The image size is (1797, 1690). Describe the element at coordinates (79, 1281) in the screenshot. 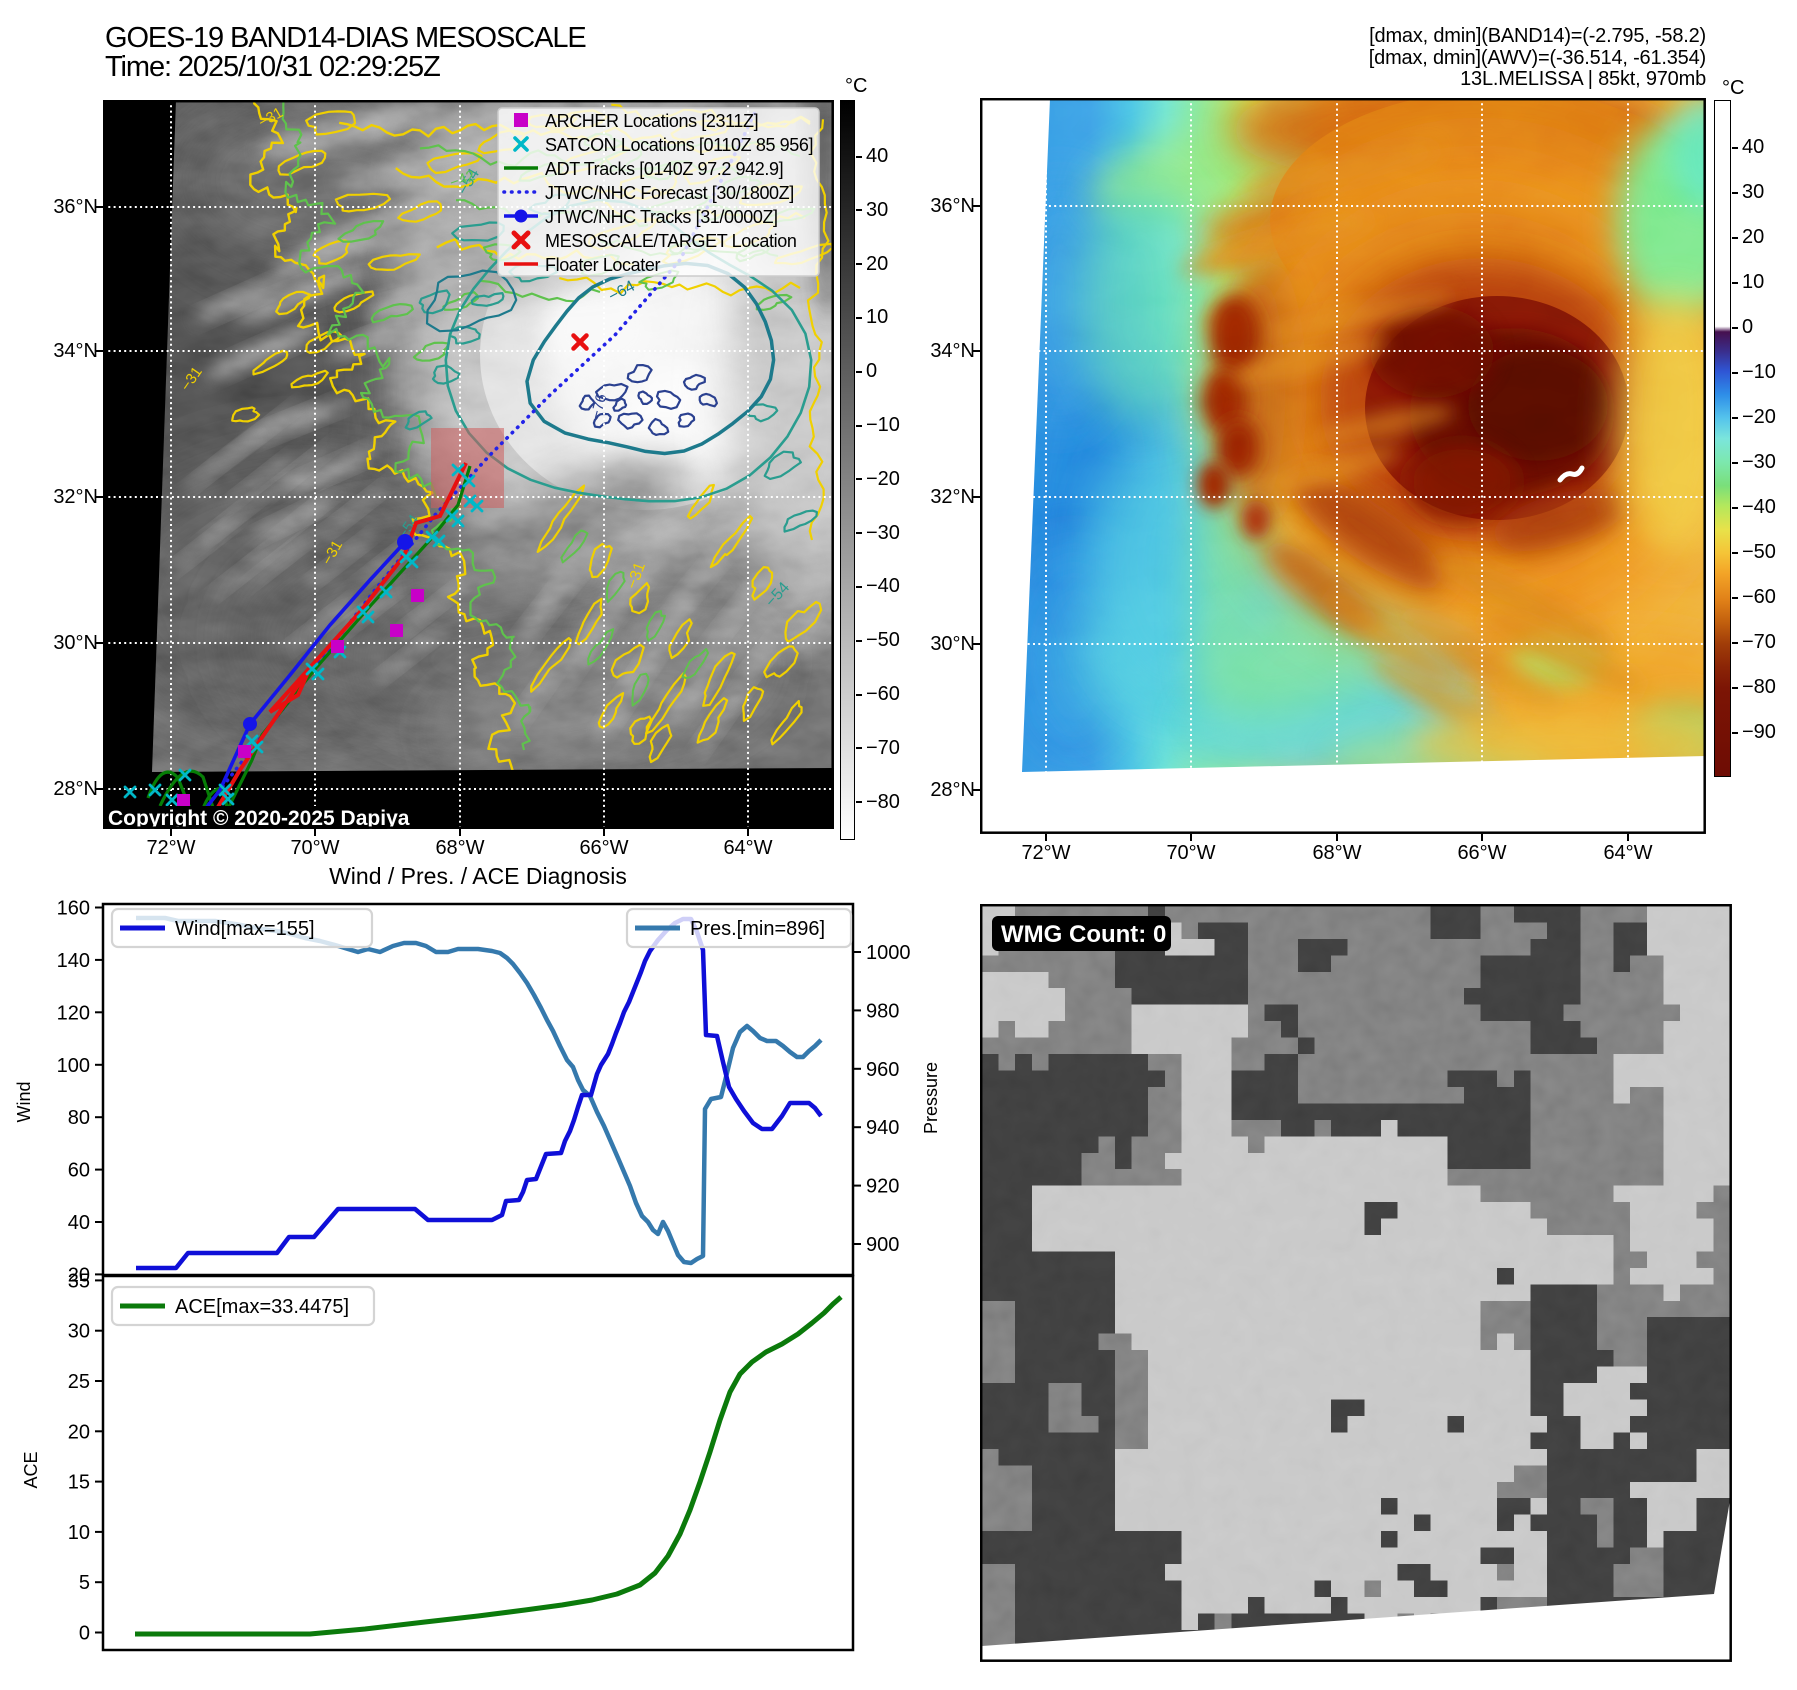

I see `svg-text: 35` at that location.